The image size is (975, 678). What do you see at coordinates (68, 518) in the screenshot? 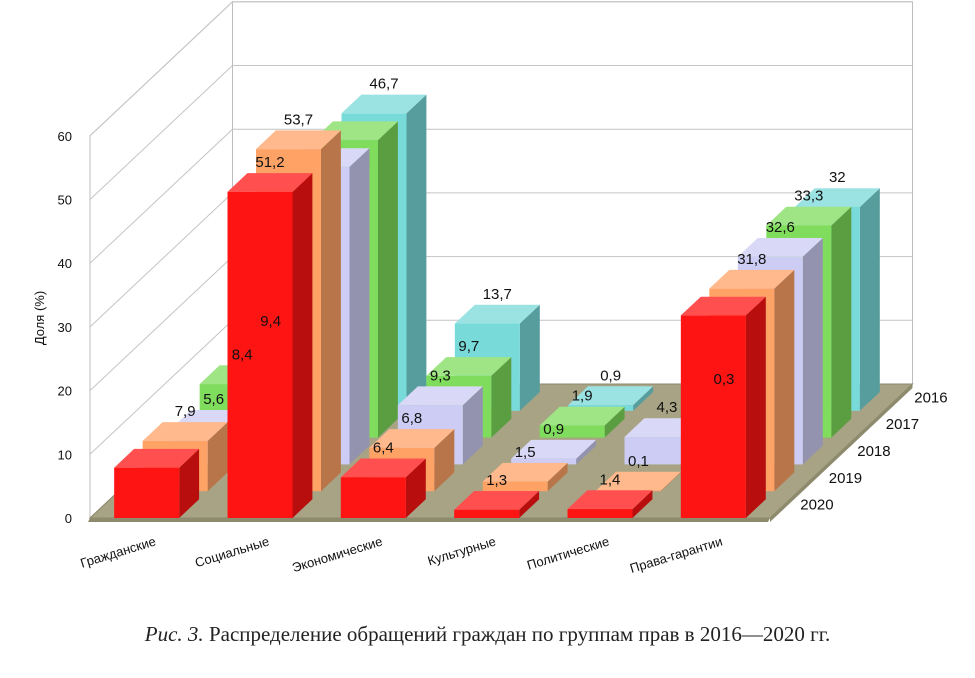
I see `y-tick-label: 0` at bounding box center [68, 518].